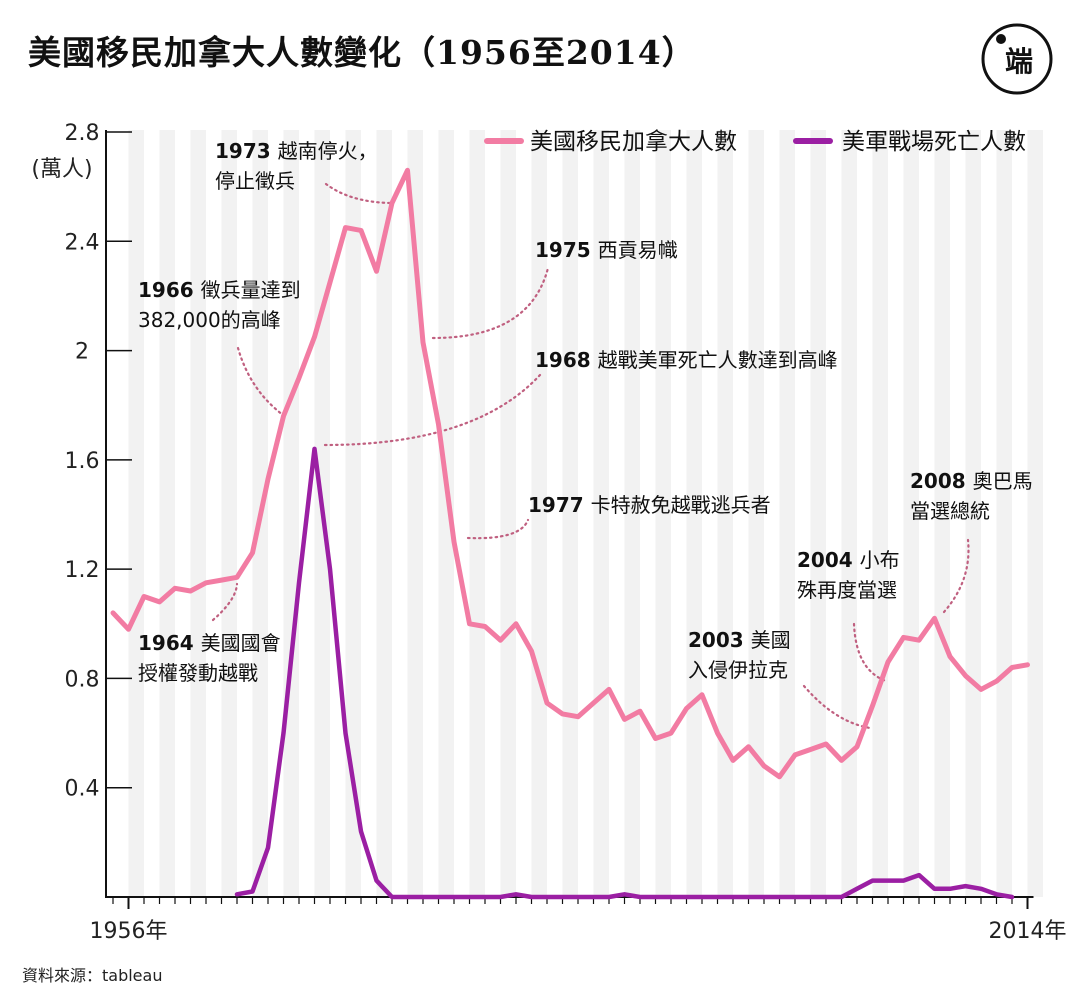  I want to click on annotation-line: 殊再度當選, so click(847, 590).